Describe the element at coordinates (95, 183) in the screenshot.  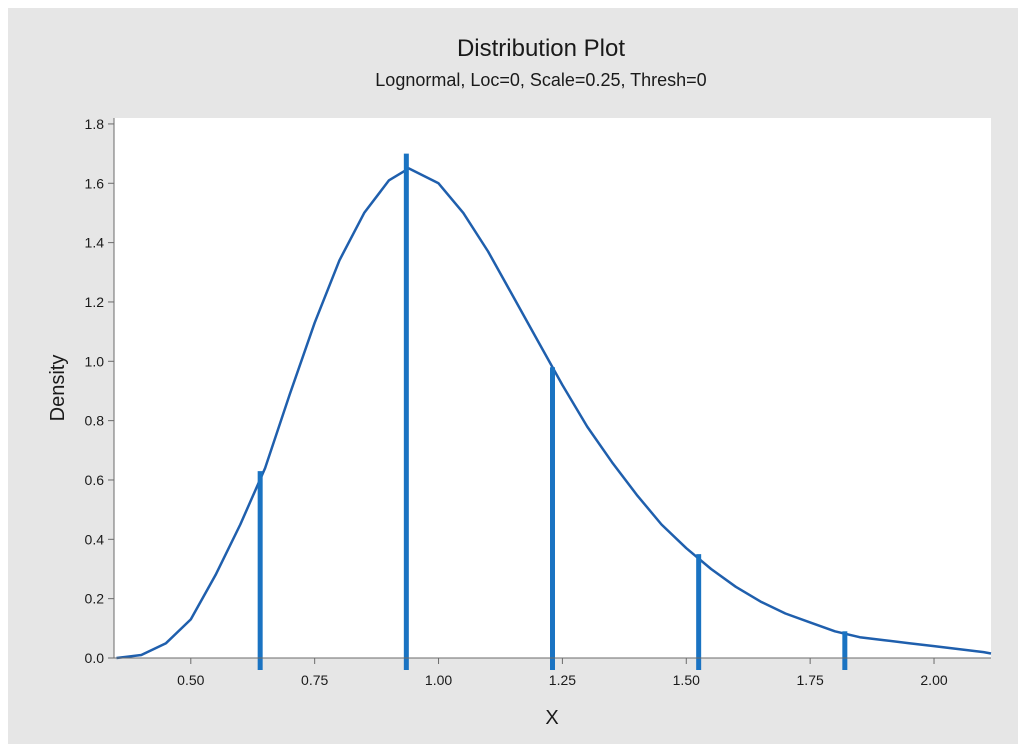
I see `y-tick-label: 1.6` at that location.